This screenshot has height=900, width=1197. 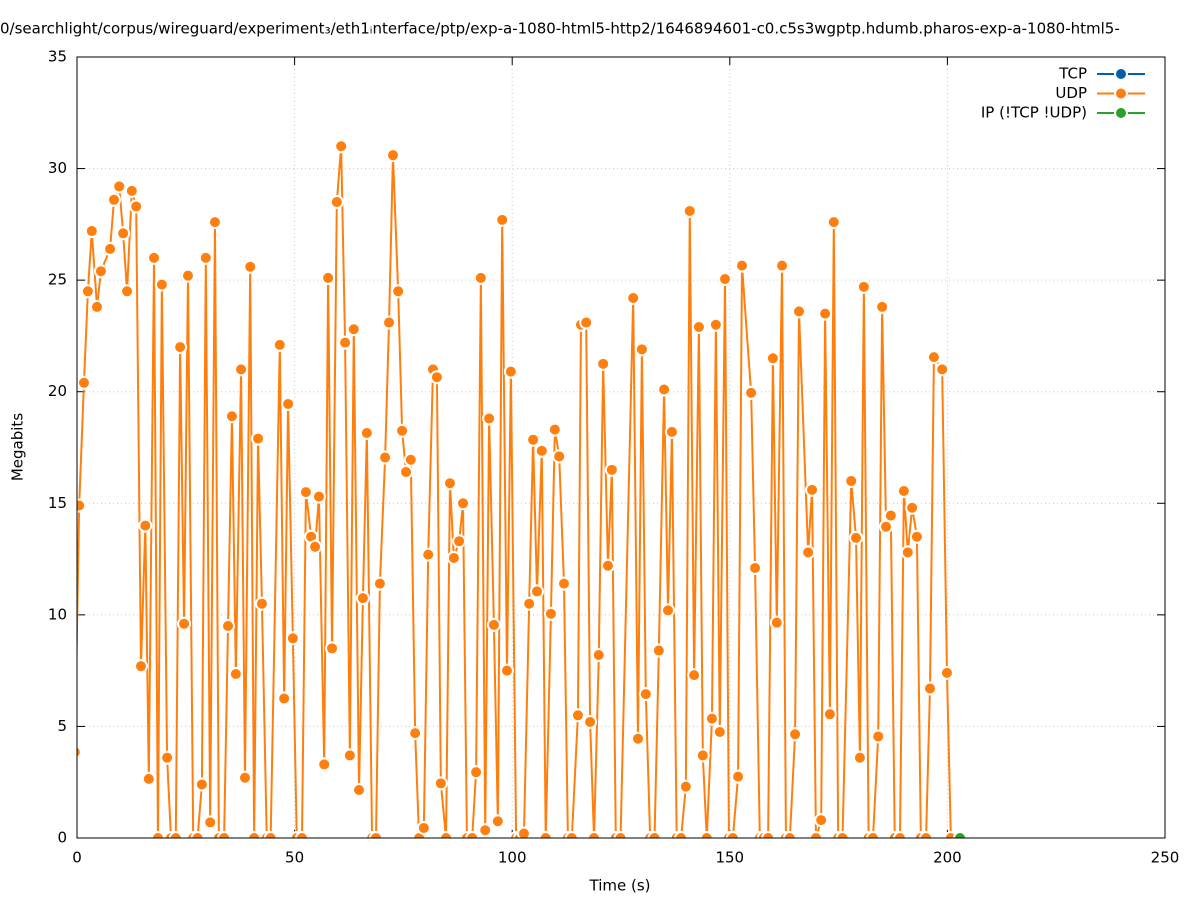 I want to click on x-tick-label: 100, so click(x=512, y=858).